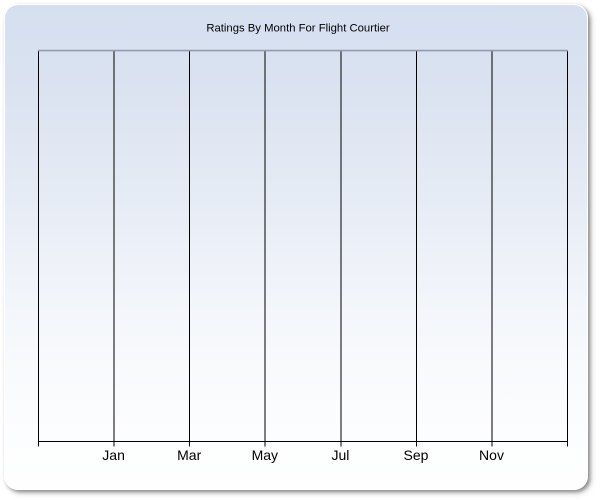 The height and width of the screenshot is (500, 600). Describe the element at coordinates (113, 455) in the screenshot. I see `svg-text: Jan` at that location.